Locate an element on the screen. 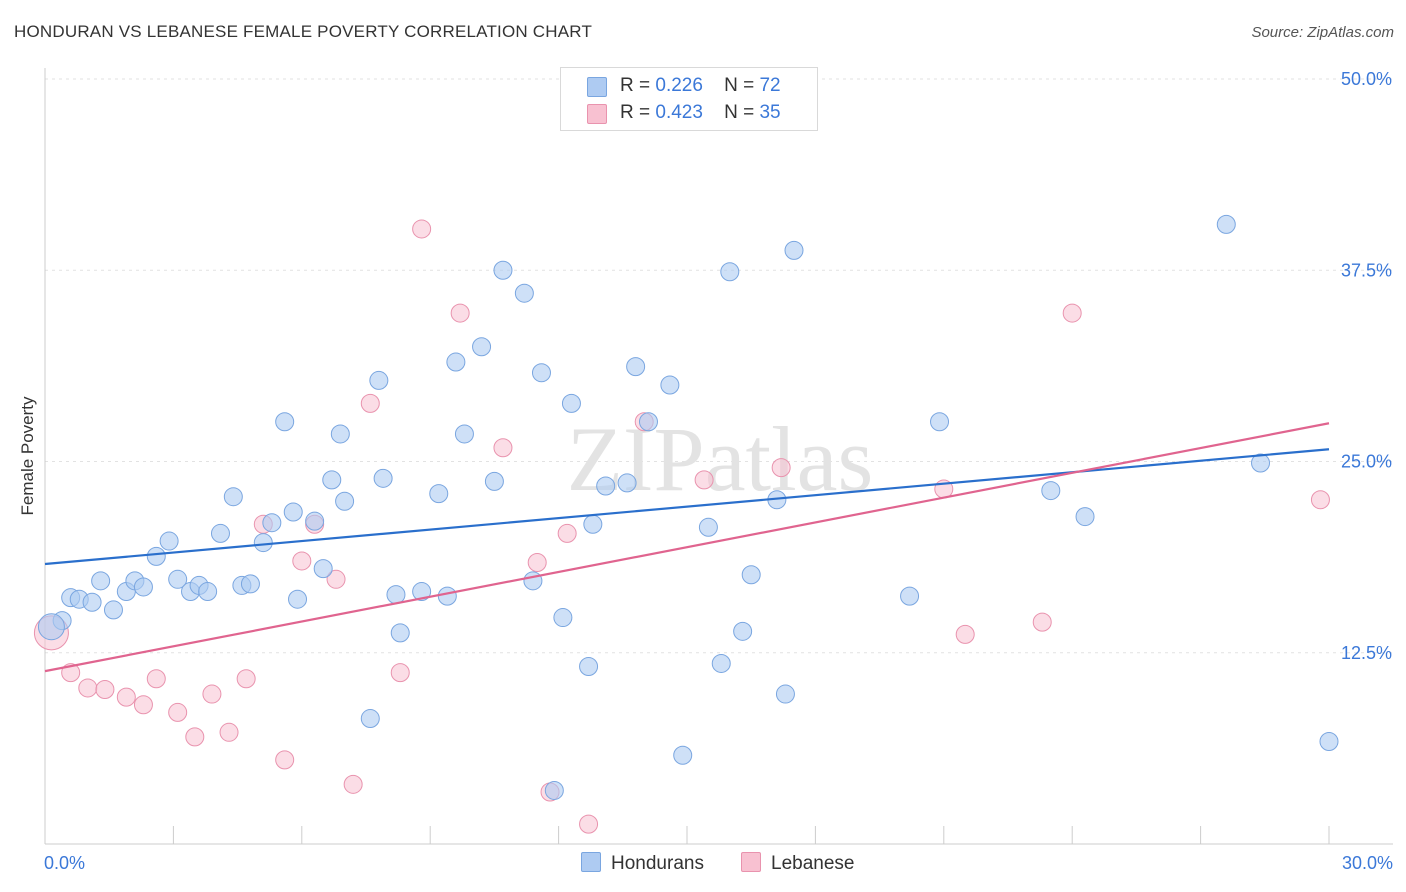  y-tick-label: 12.5% is located at coordinates (1366, 653).